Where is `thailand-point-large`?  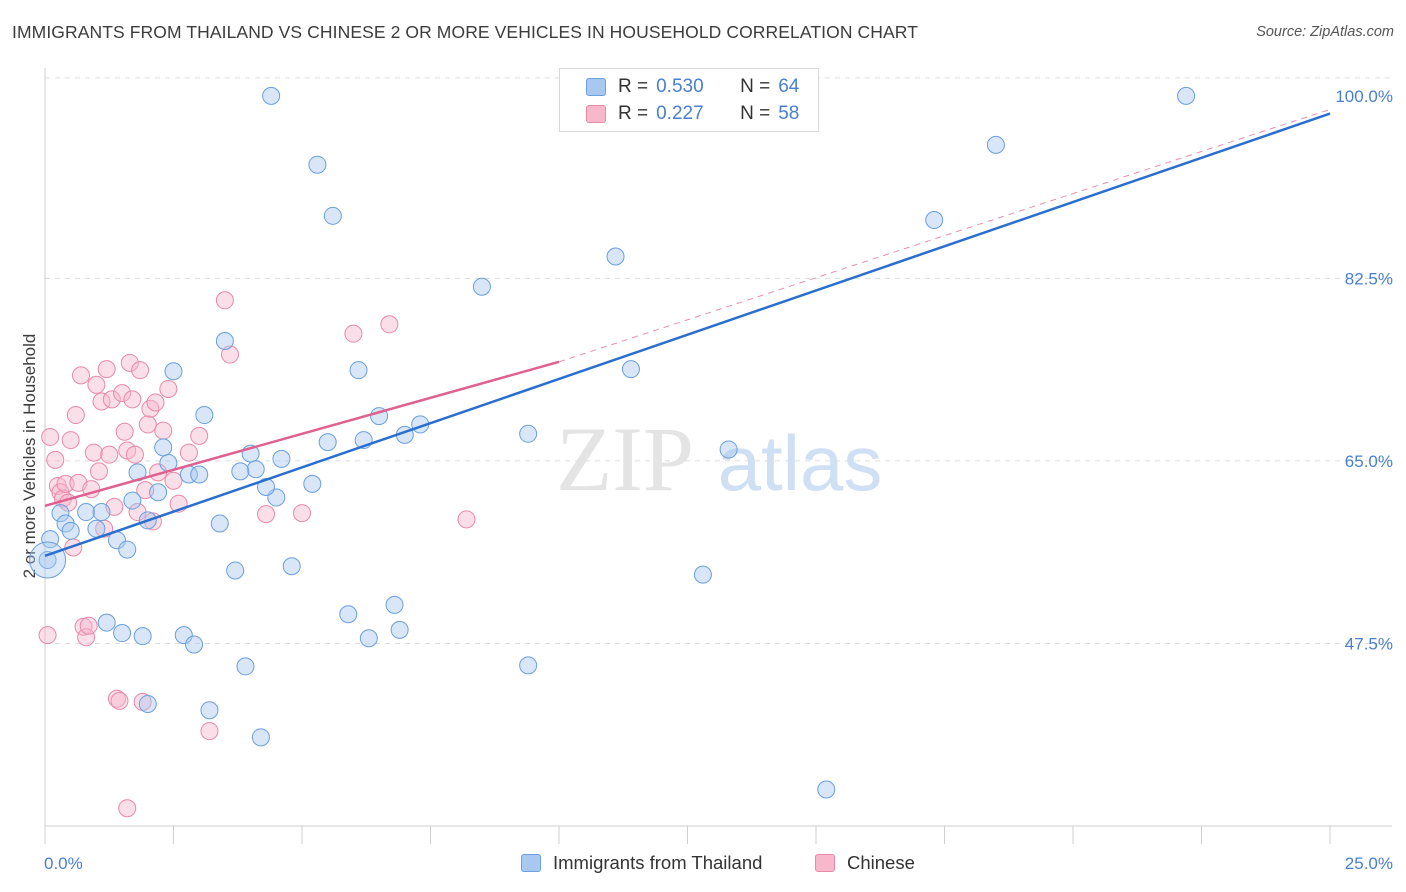
thailand-point-large is located at coordinates (48, 560).